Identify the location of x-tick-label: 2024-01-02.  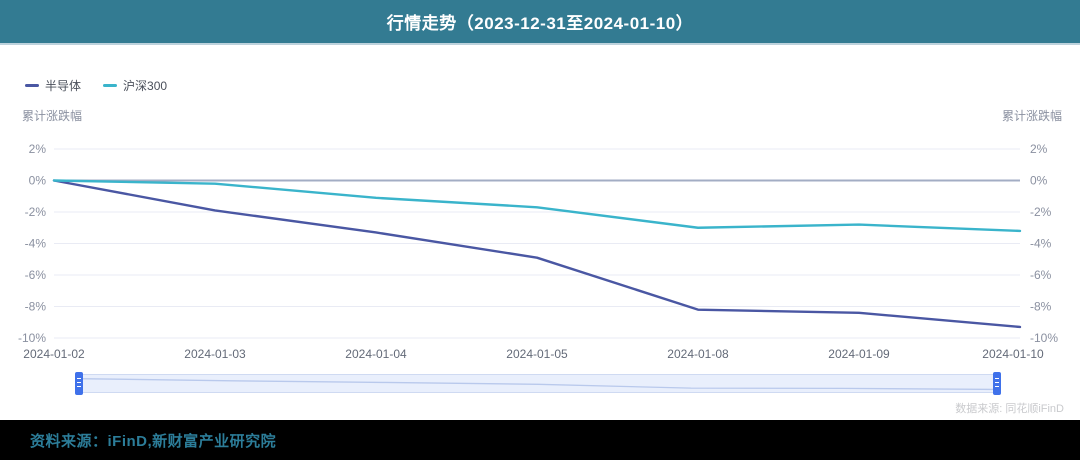
(54, 354).